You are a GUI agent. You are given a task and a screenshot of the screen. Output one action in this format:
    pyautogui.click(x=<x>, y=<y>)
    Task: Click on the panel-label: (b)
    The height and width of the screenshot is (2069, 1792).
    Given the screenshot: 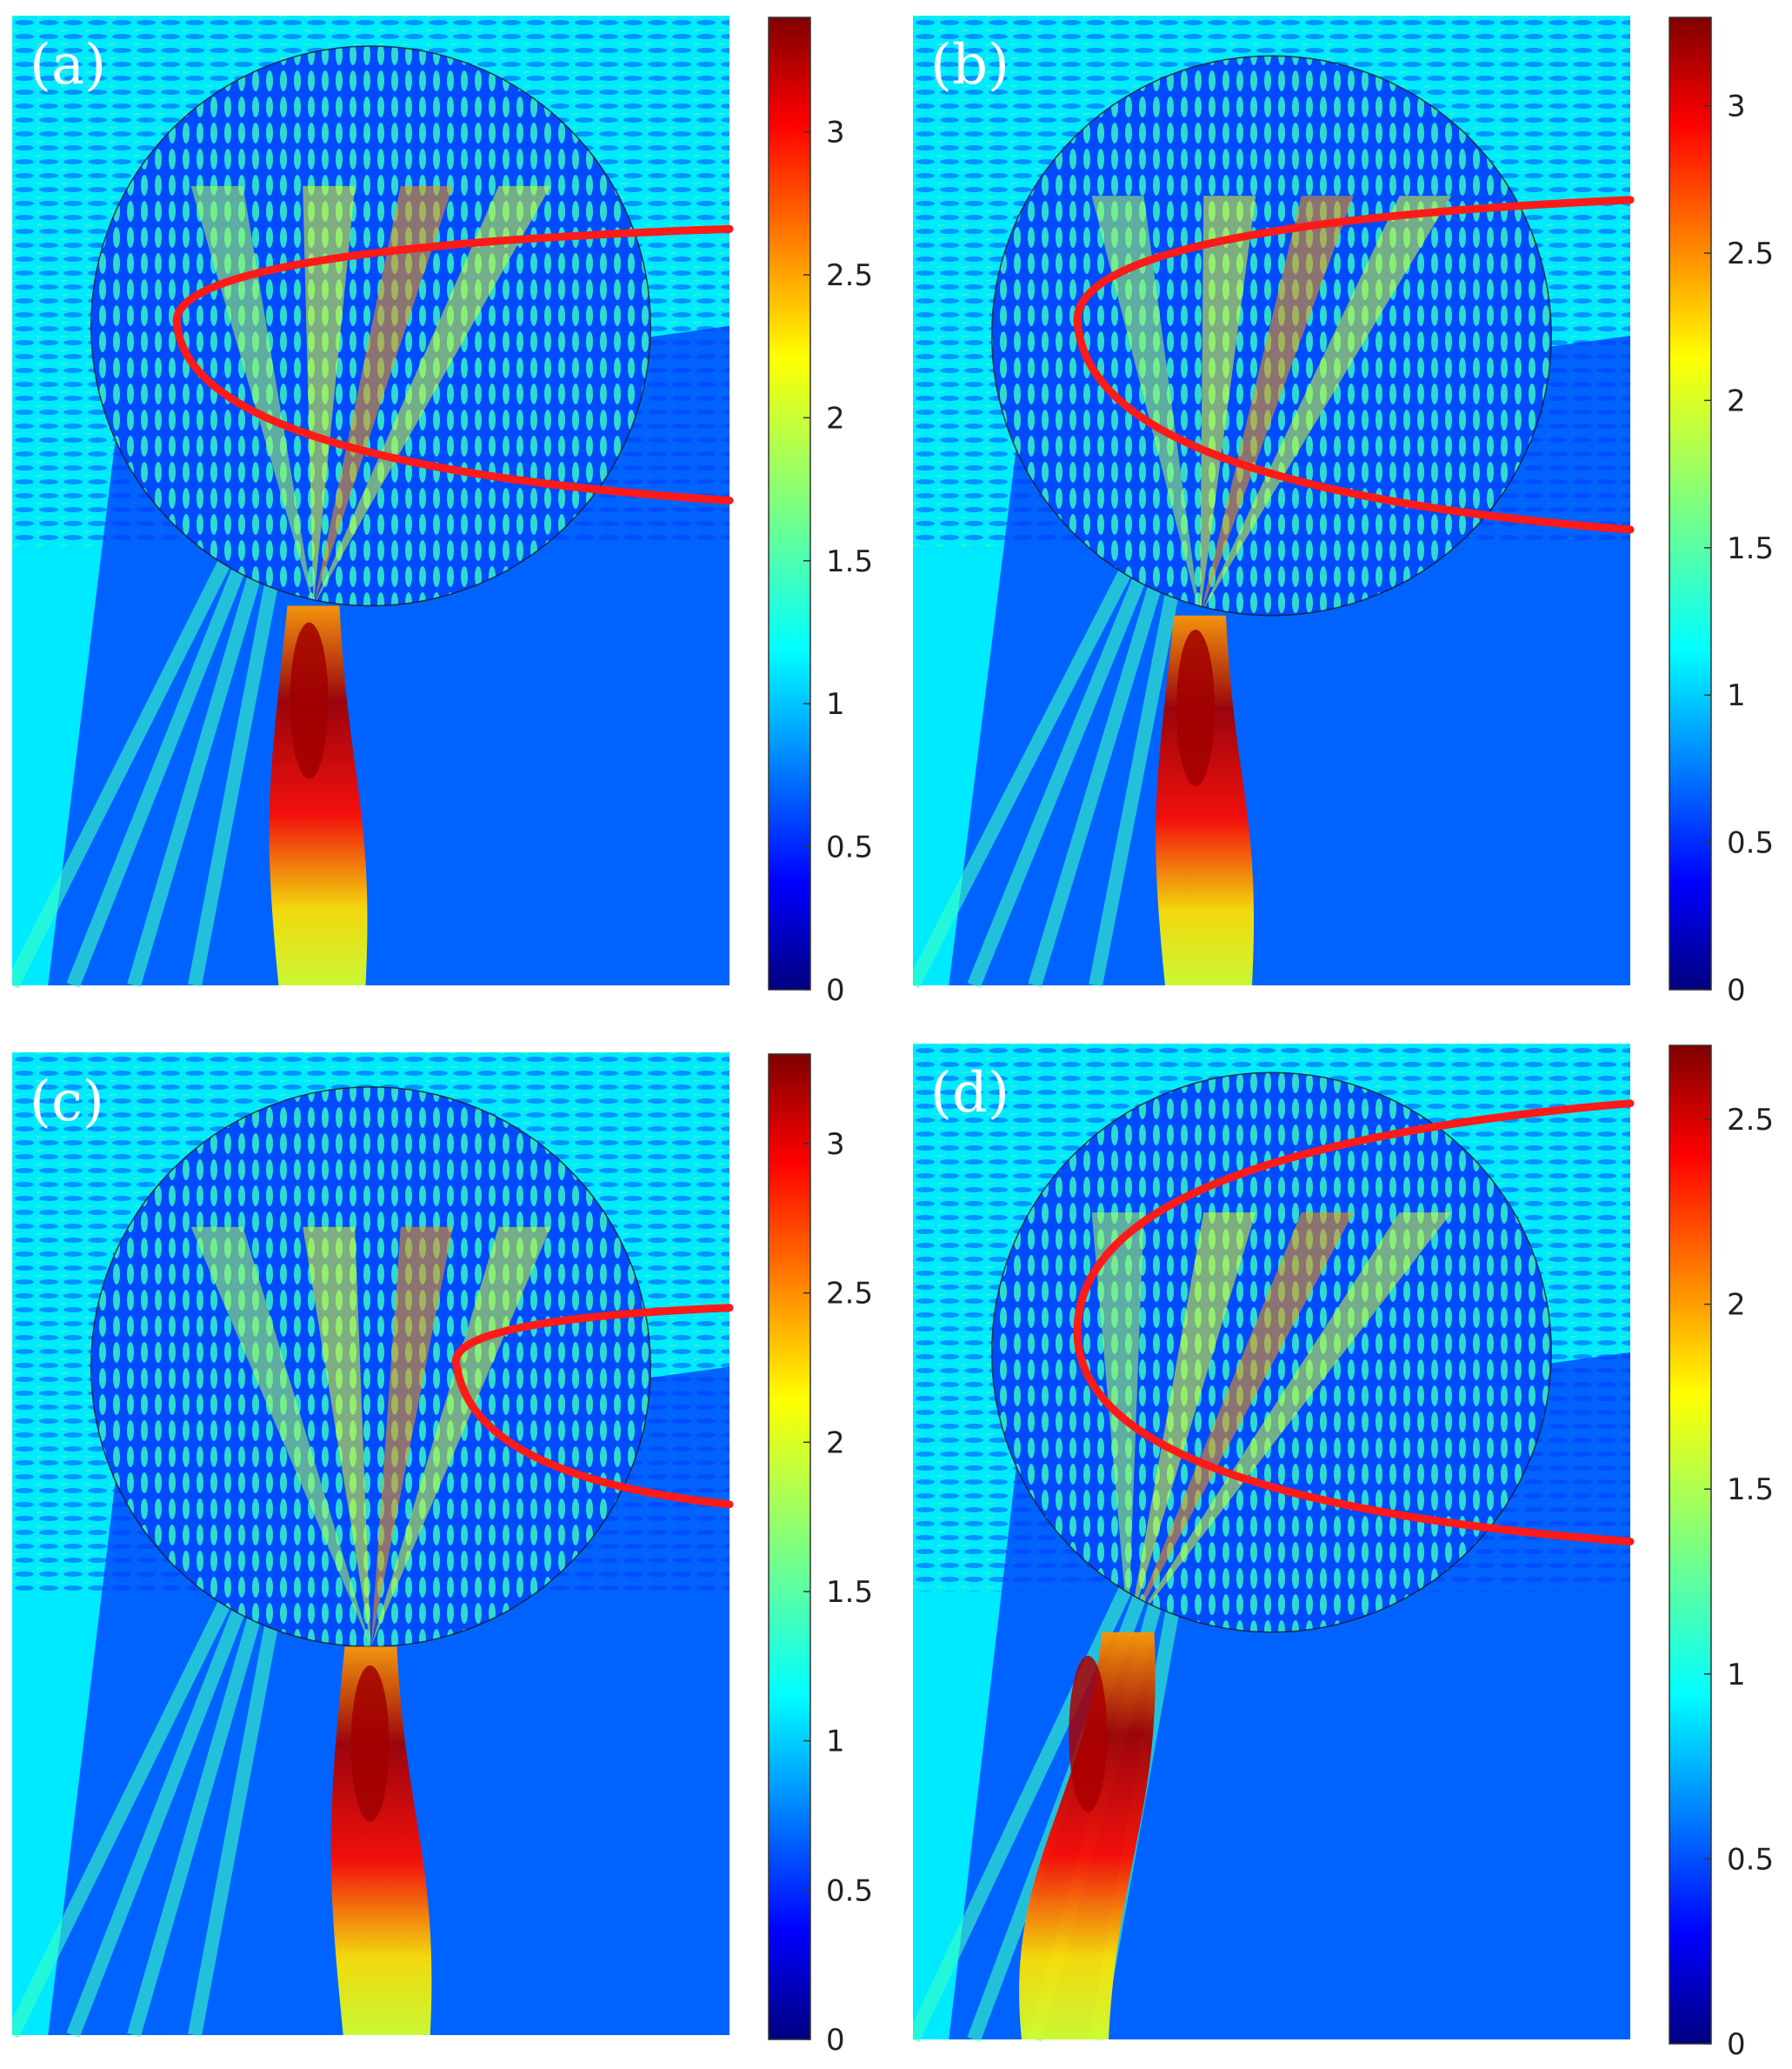 What is the action you would take?
    pyautogui.click(x=969, y=65)
    